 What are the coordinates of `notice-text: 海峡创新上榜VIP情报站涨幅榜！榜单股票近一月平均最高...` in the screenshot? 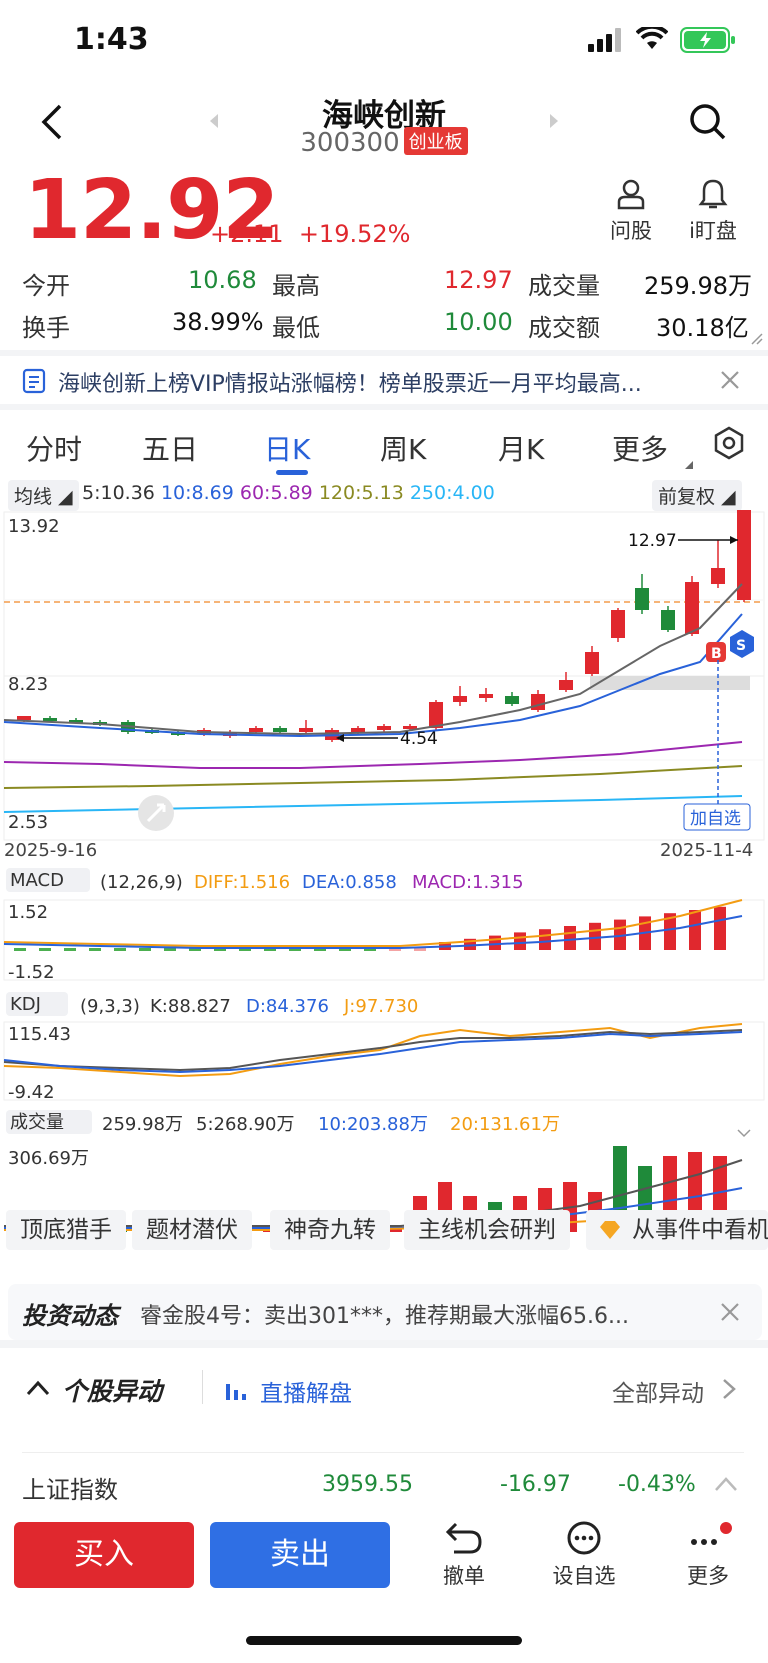 It's located at (350, 384).